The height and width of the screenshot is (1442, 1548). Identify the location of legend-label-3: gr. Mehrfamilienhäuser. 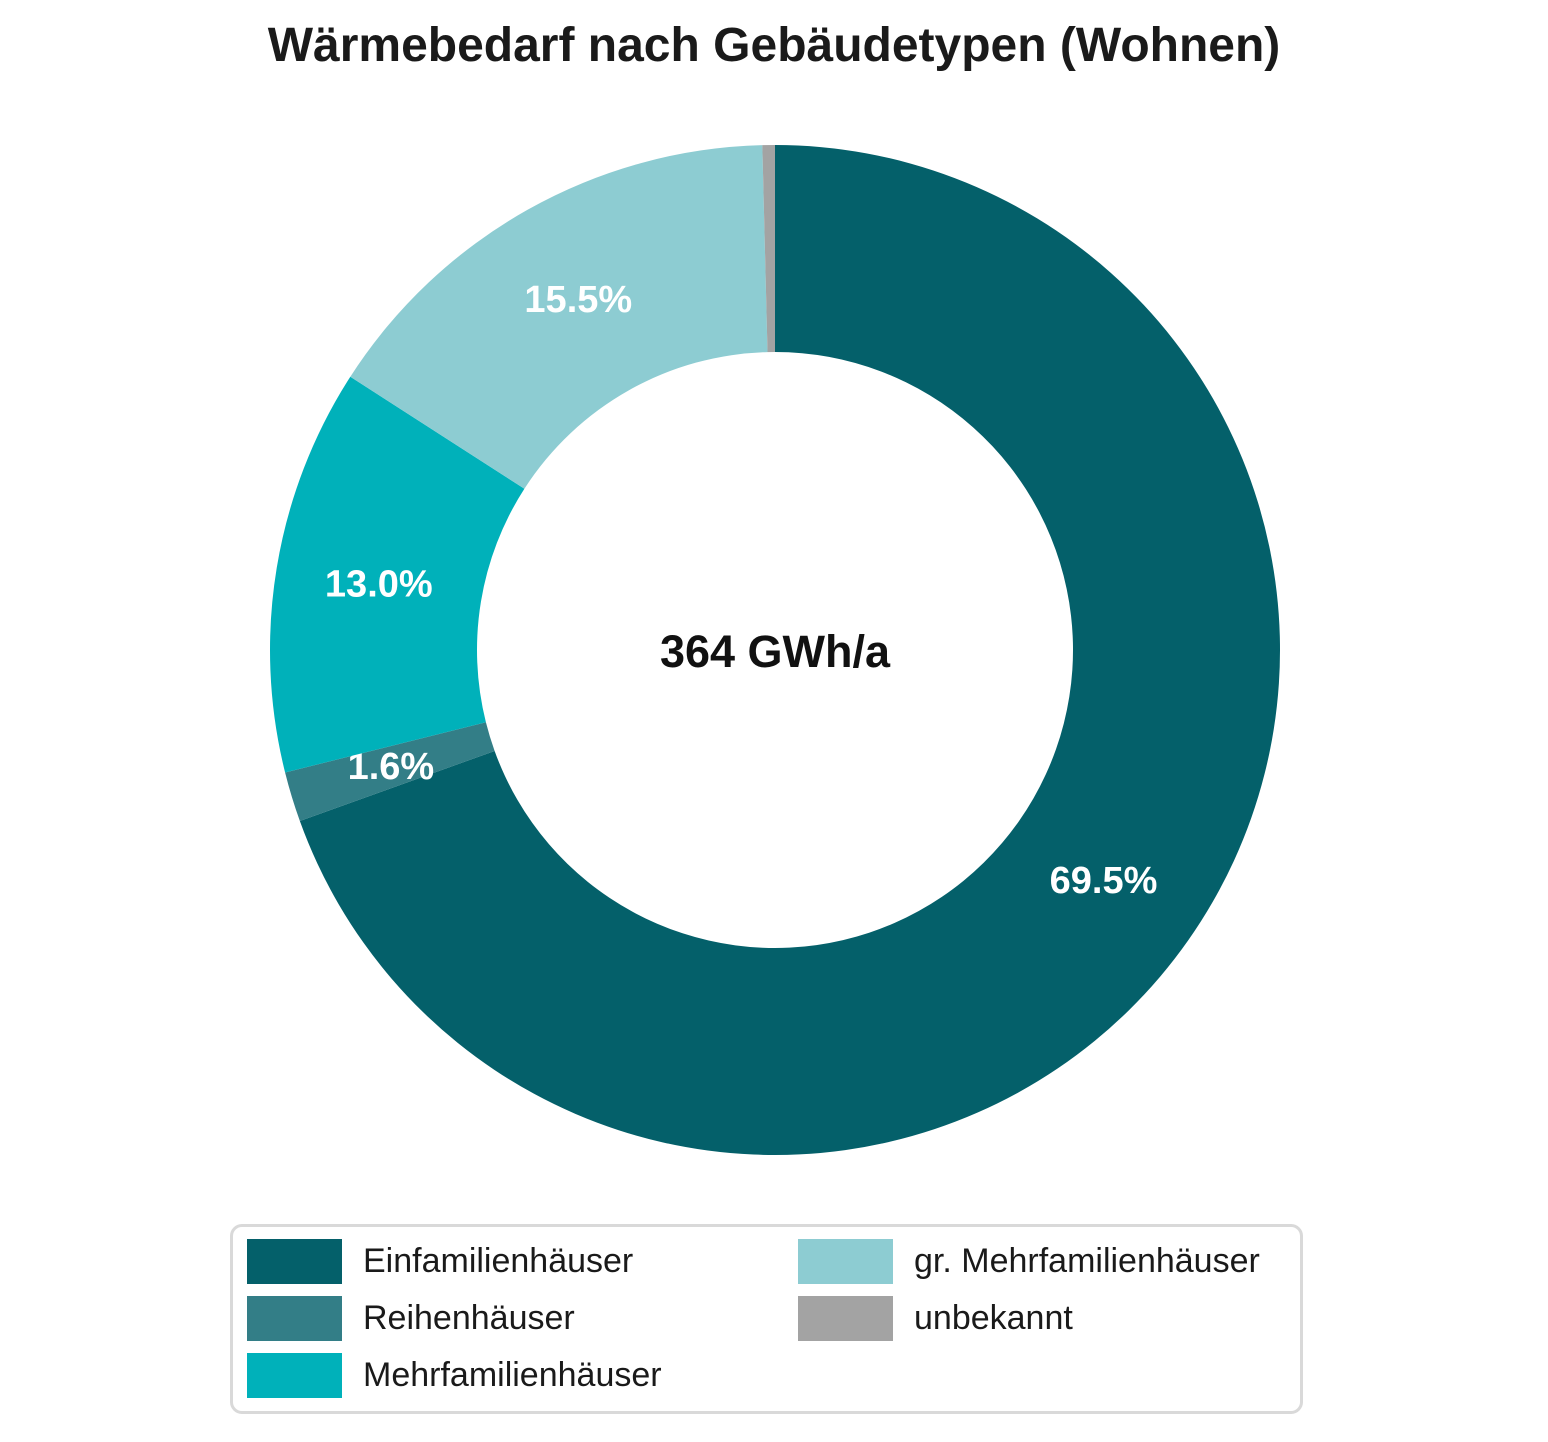
(1087, 1260).